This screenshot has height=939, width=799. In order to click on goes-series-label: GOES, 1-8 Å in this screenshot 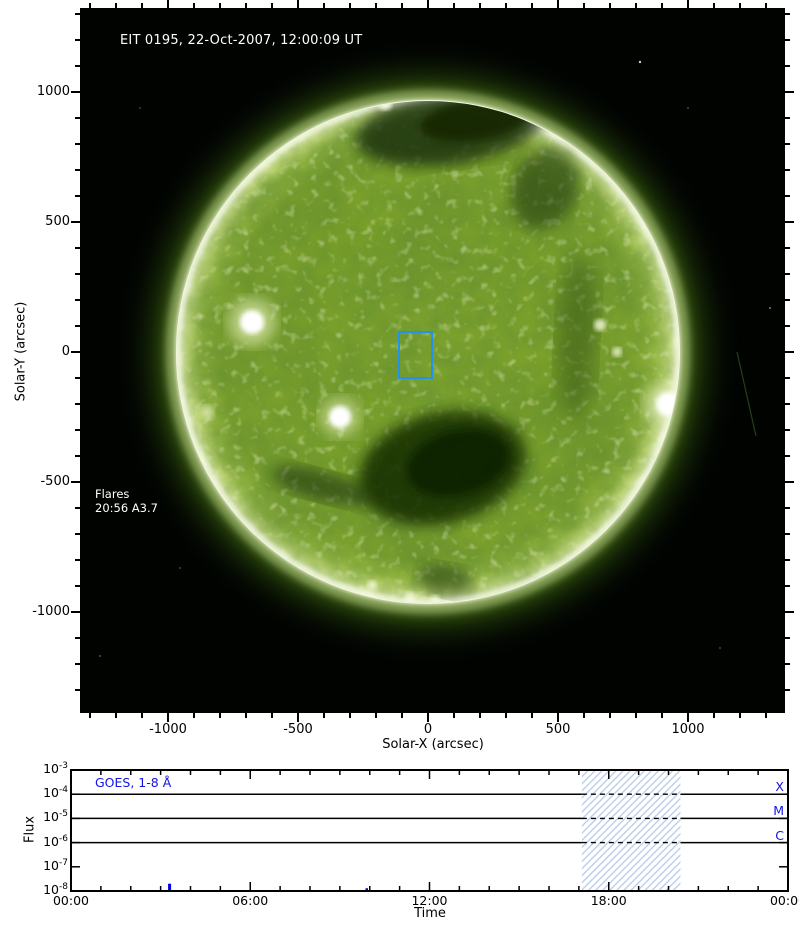, I will do `click(133, 782)`.